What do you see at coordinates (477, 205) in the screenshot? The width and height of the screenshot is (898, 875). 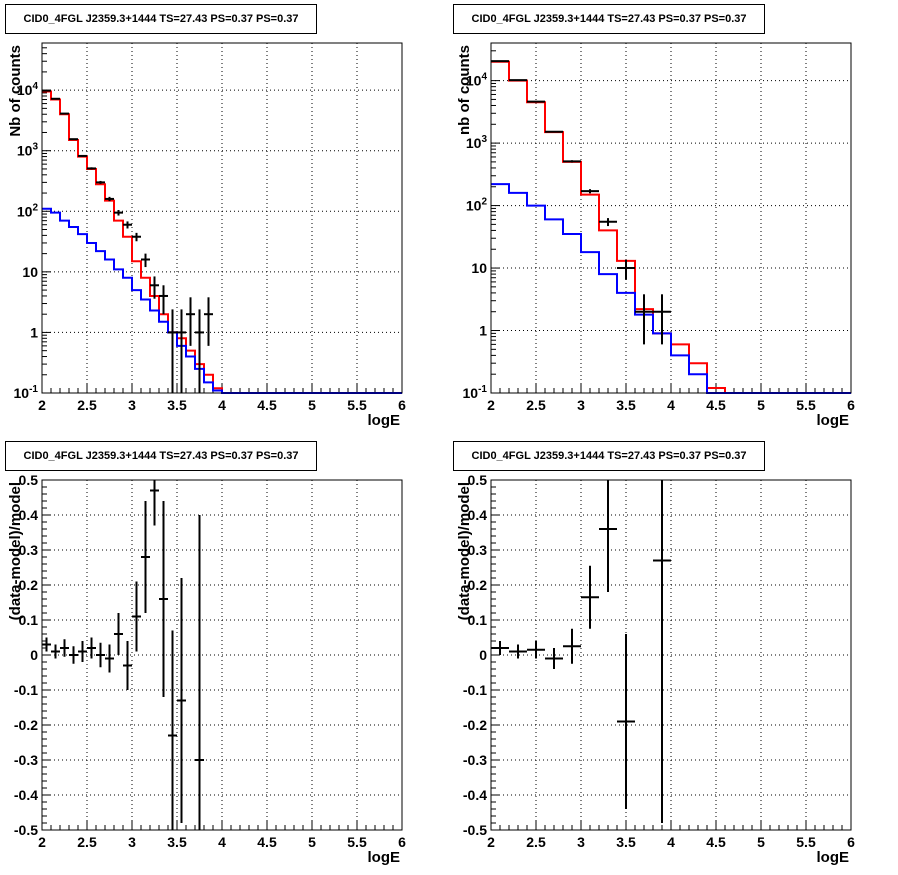 I see `y-tick-label: 10²` at bounding box center [477, 205].